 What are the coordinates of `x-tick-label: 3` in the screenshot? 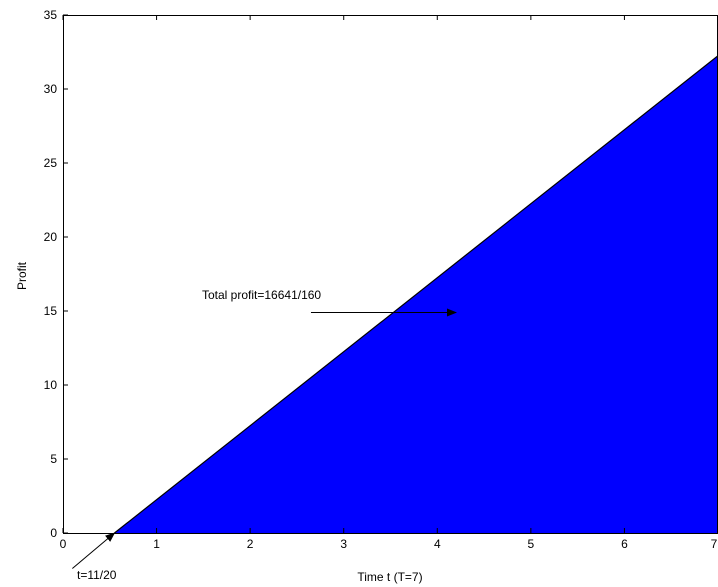 It's located at (343, 544).